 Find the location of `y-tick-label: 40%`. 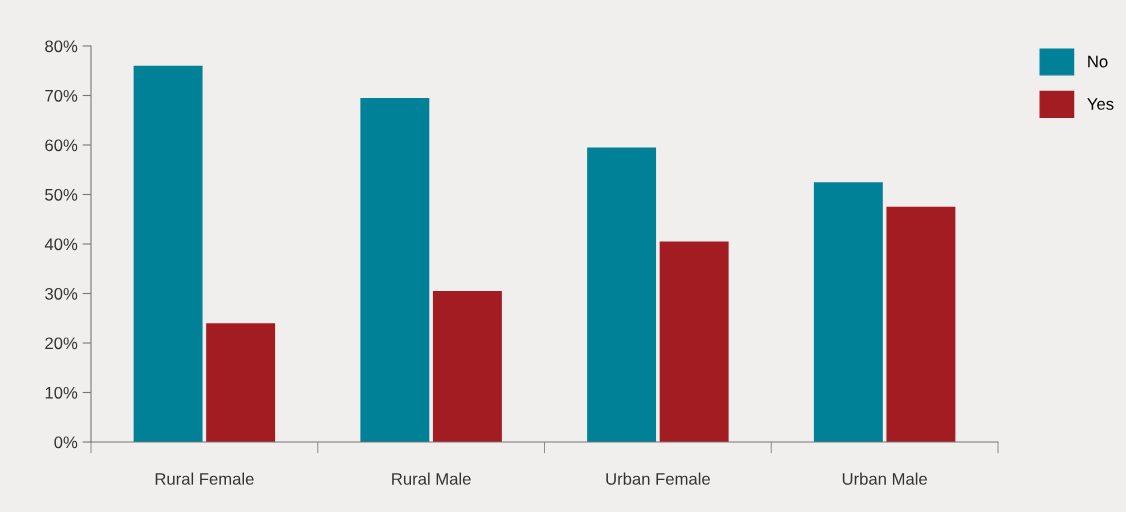

y-tick-label: 40% is located at coordinates (61, 244).